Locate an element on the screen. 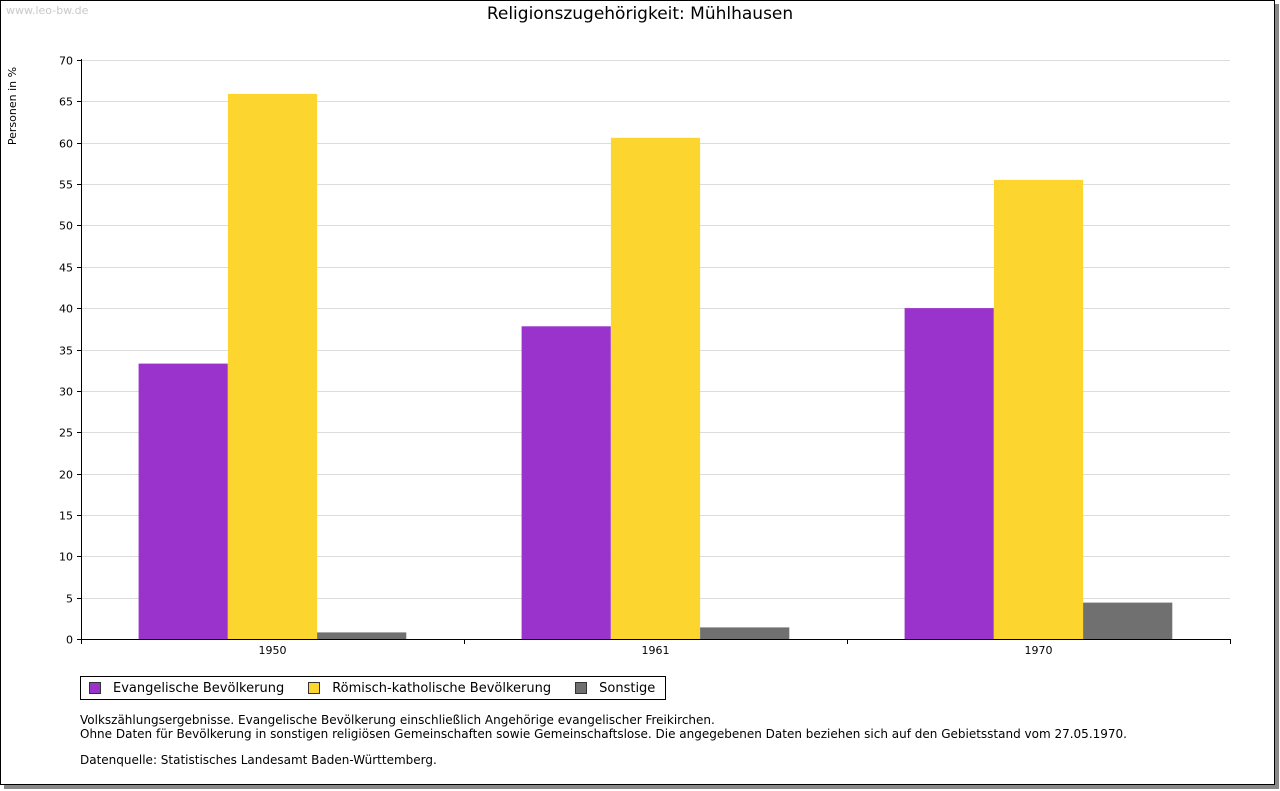 The width and height of the screenshot is (1280, 791). watermark: www.leo-bw.de is located at coordinates (47, 10).